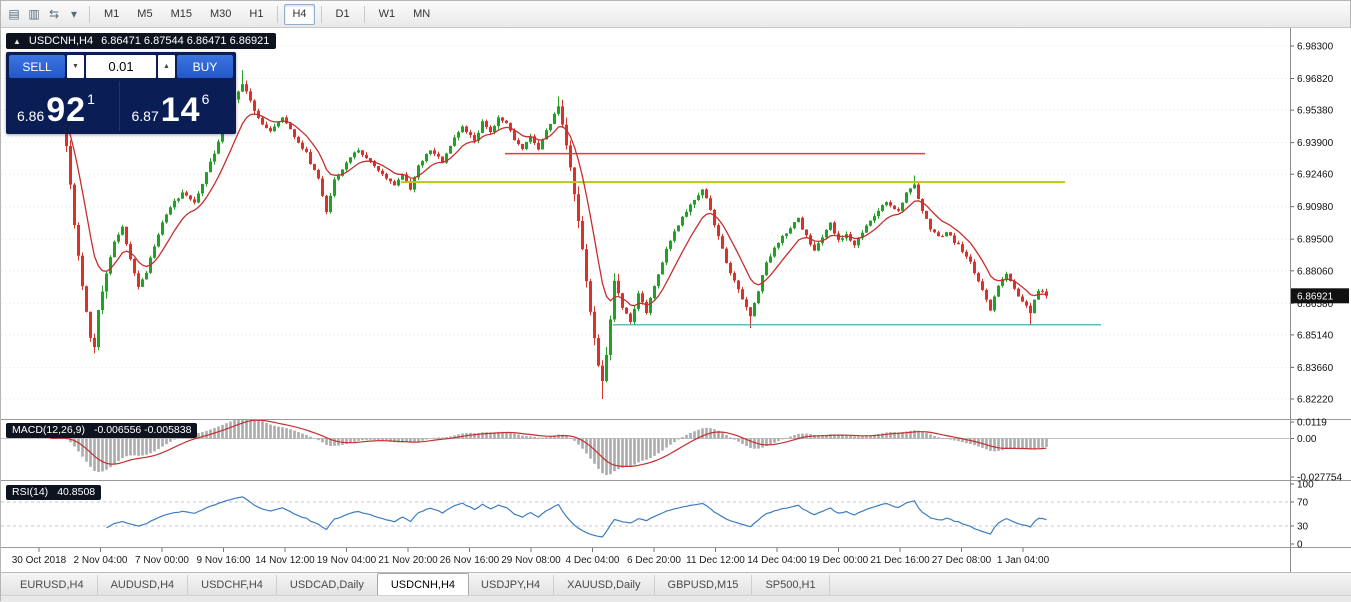 This screenshot has width=1351, height=602. What do you see at coordinates (145, 14) in the screenshot?
I see `timeframe-m5: M5` at bounding box center [145, 14].